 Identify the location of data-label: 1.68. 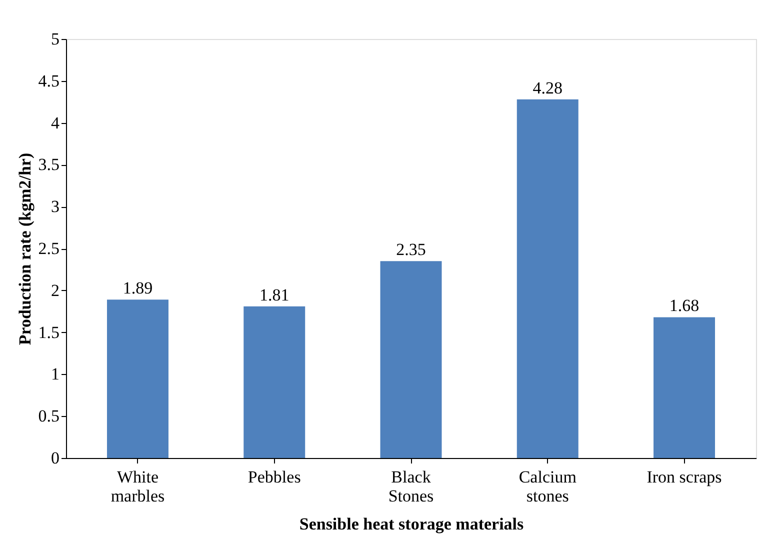
(684, 306).